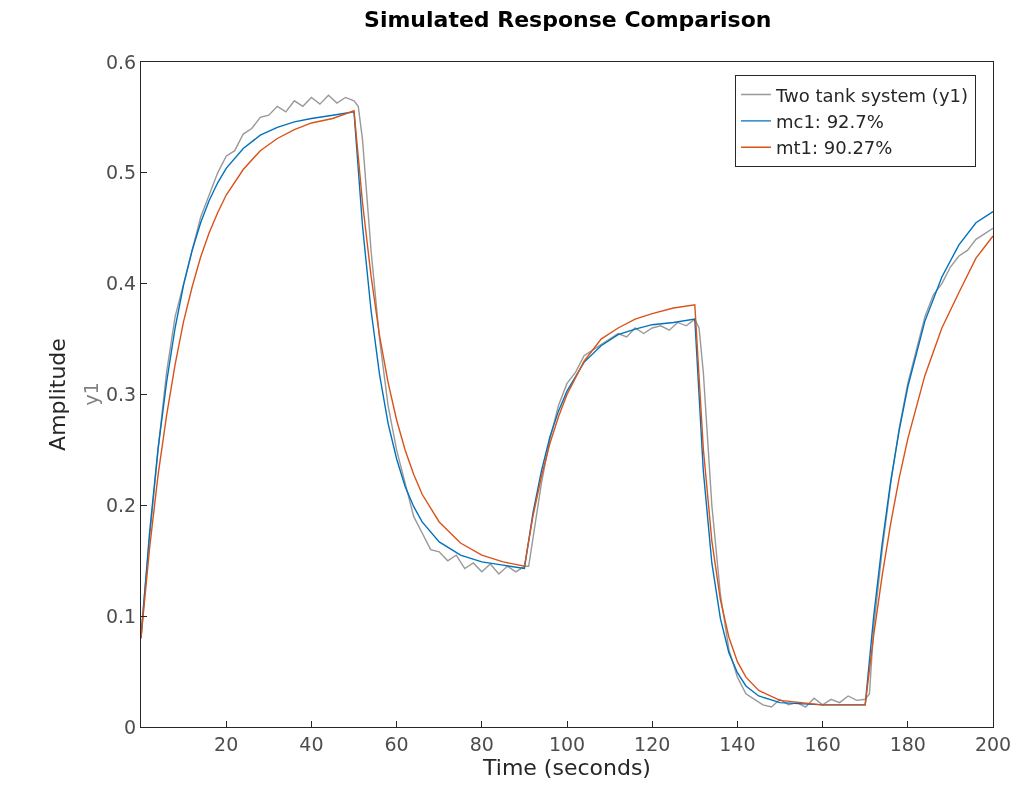 This screenshot has width=1023, height=803. Describe the element at coordinates (226, 743) in the screenshot. I see `x-tick-label: 20` at that location.